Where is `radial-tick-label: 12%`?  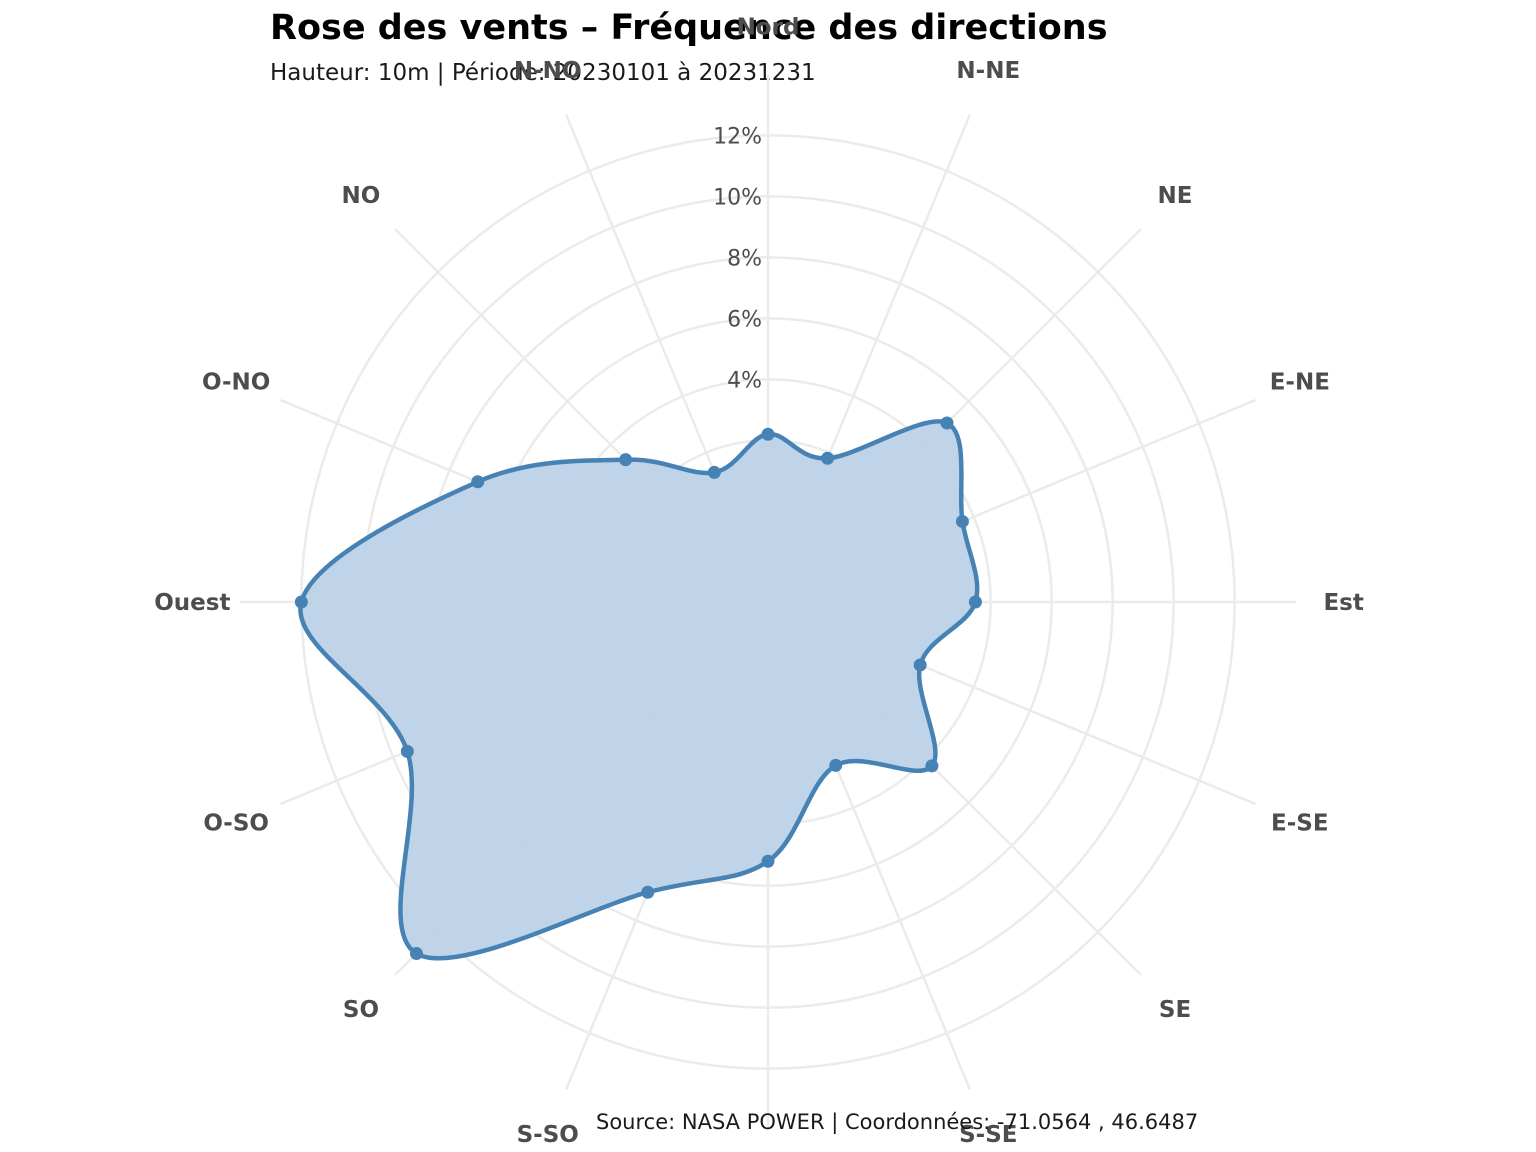
radial-tick-label: 12% is located at coordinates (737, 136).